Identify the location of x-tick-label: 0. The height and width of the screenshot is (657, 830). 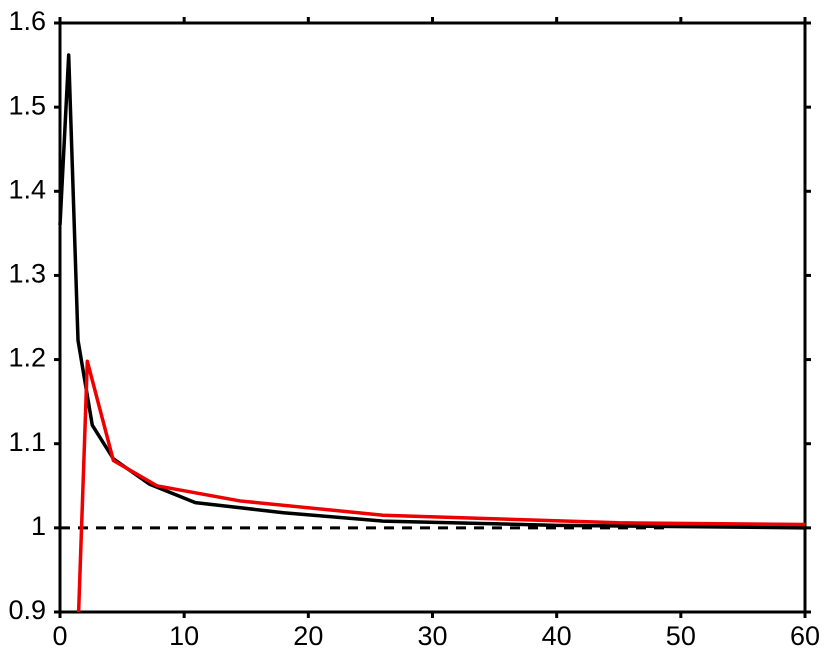
(59, 636).